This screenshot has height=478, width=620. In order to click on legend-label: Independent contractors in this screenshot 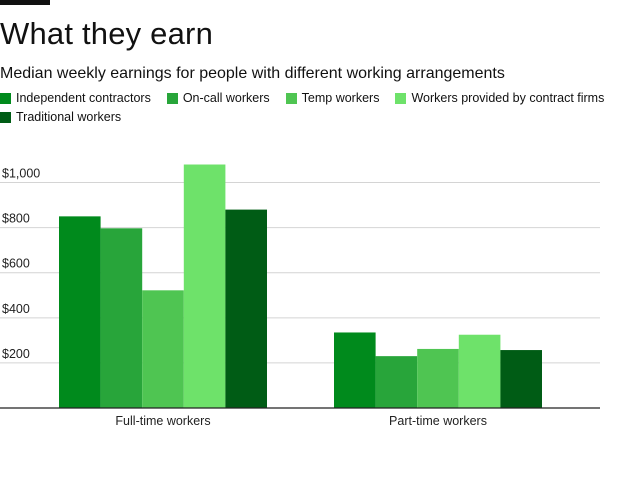, I will do `click(83, 98)`.